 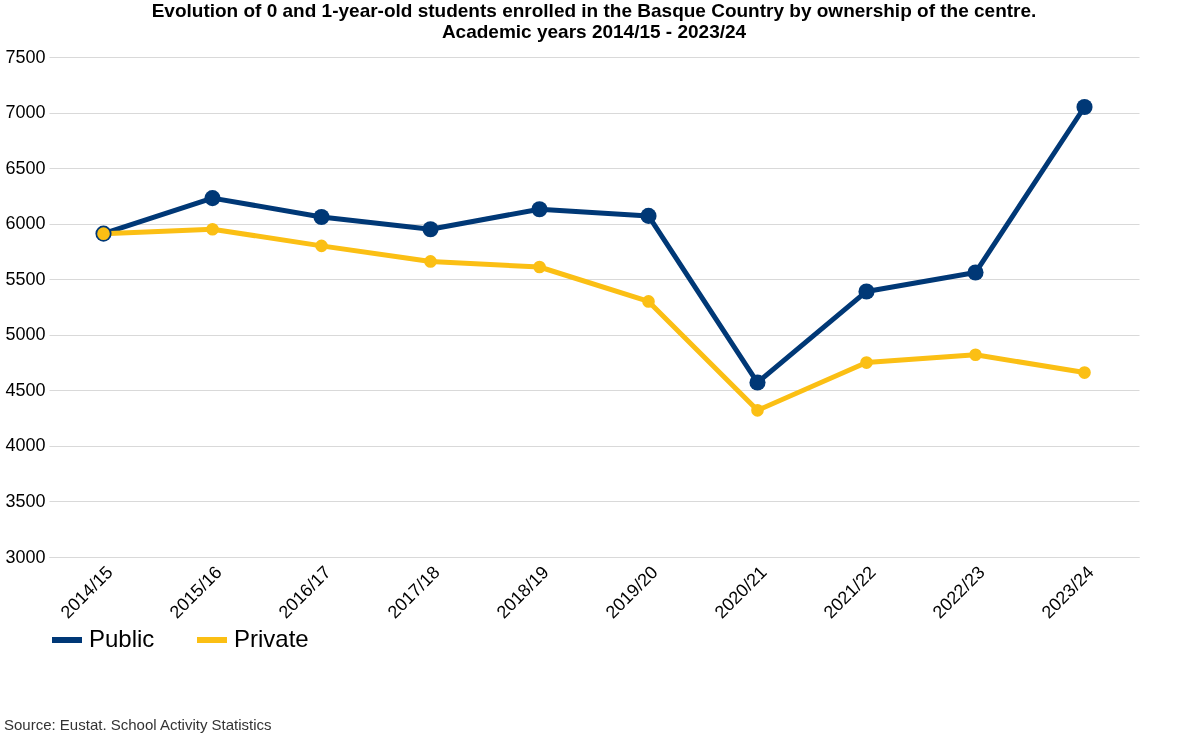 I want to click on legend-label: Private, so click(x=271, y=638).